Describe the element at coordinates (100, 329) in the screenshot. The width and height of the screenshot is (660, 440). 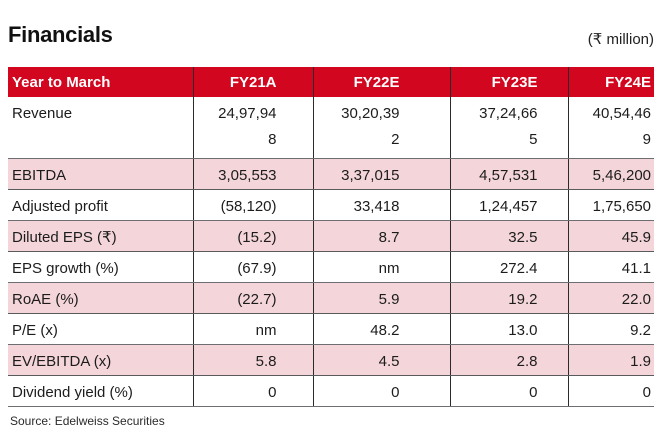
I see `row-label: P/E (x)` at that location.